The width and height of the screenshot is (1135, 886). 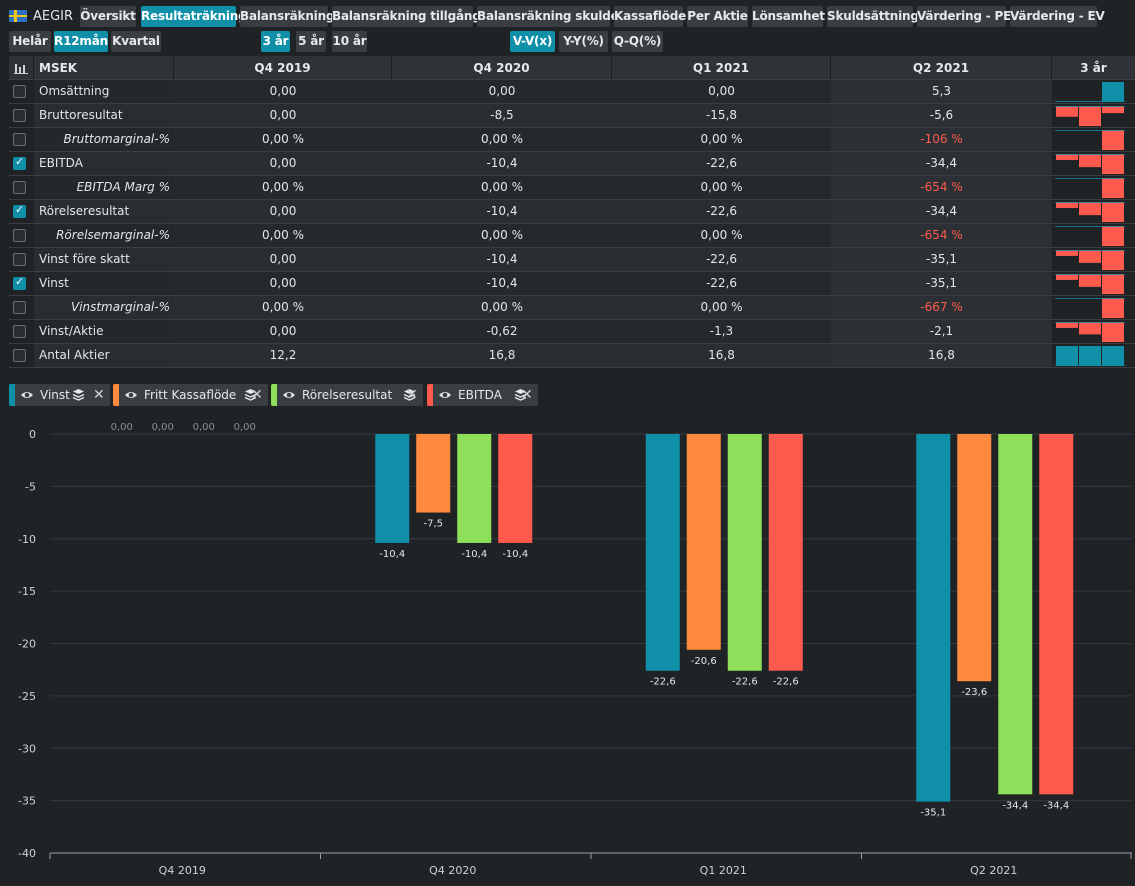 I want to click on cell-value: -106 %, so click(x=941, y=139).